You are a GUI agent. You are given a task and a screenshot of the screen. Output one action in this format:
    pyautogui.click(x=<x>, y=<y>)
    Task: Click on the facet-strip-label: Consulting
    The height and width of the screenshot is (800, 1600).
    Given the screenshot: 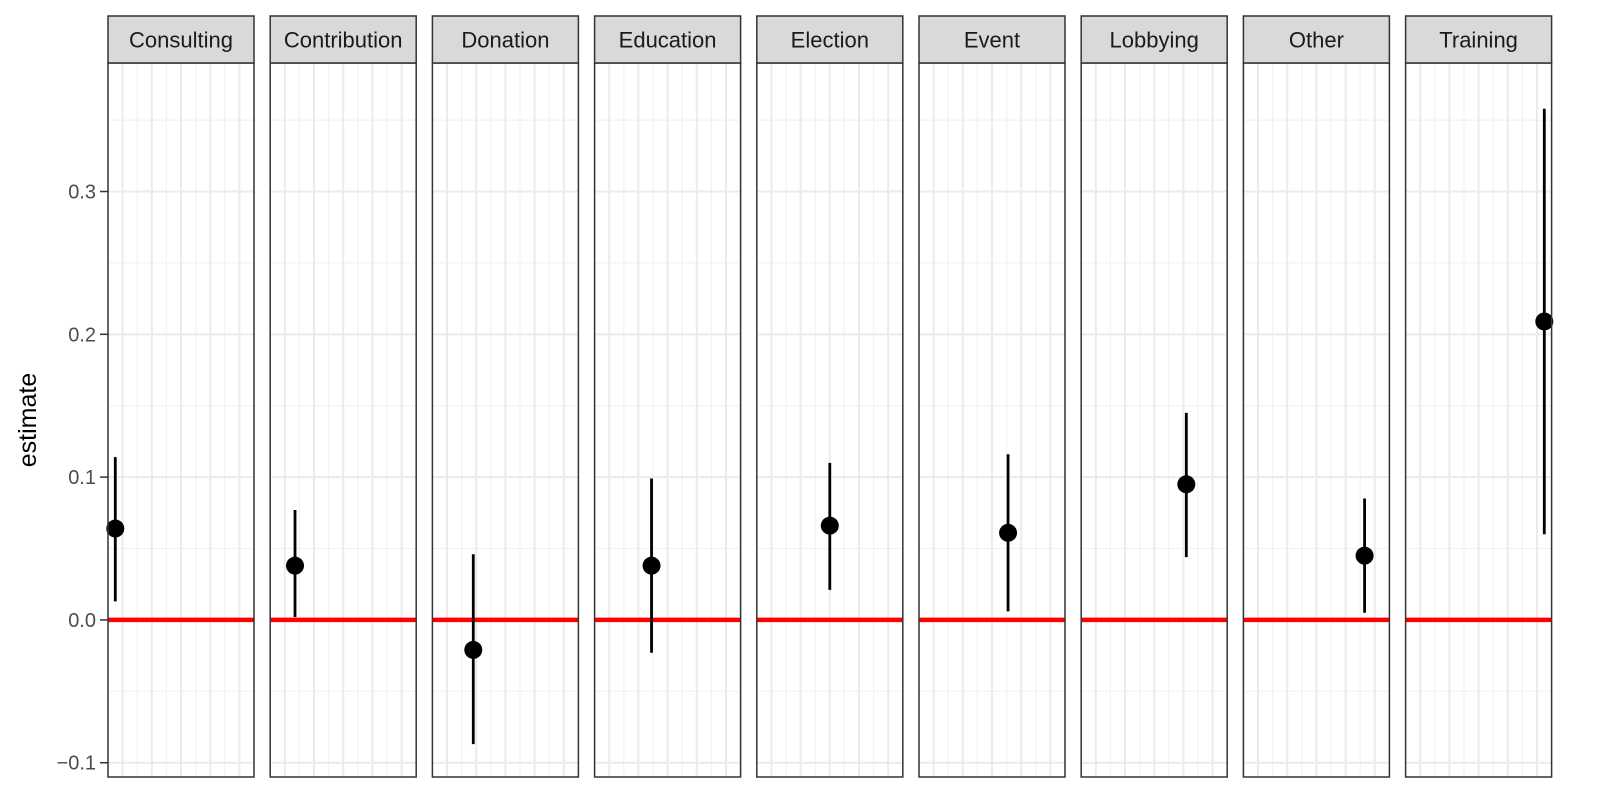 What is the action you would take?
    pyautogui.click(x=181, y=40)
    